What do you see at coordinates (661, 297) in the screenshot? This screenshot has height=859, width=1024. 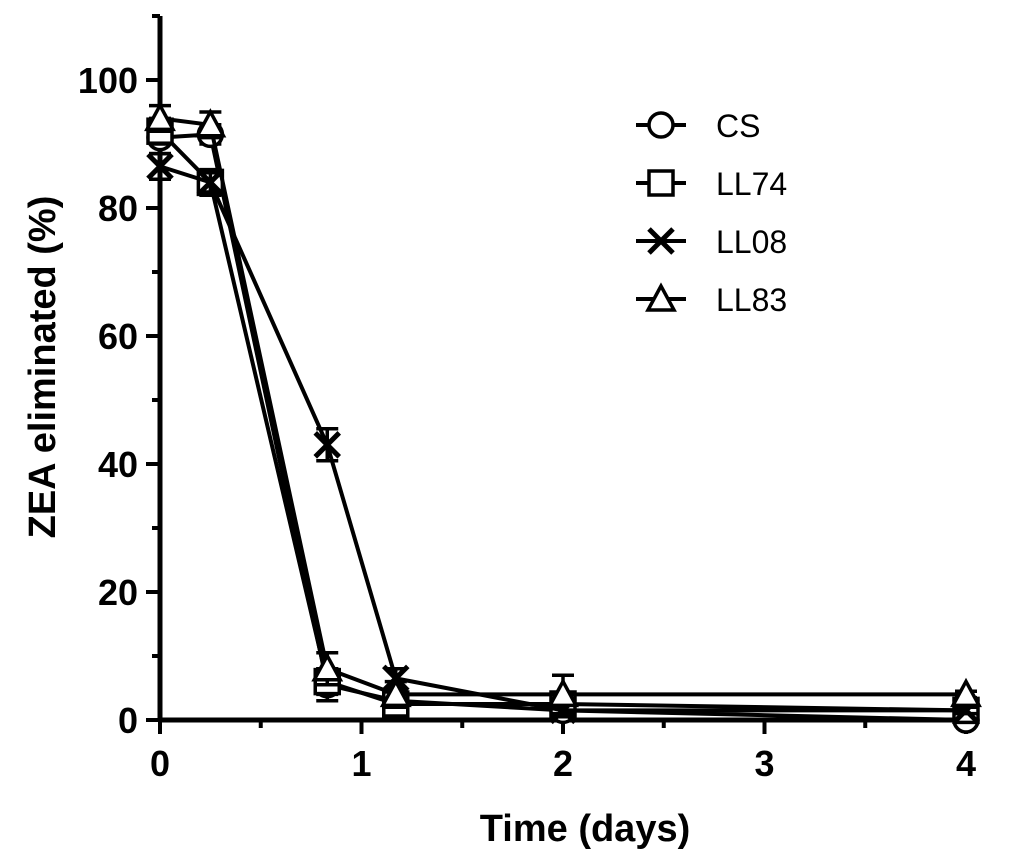 I see `legend-marker-ll83` at bounding box center [661, 297].